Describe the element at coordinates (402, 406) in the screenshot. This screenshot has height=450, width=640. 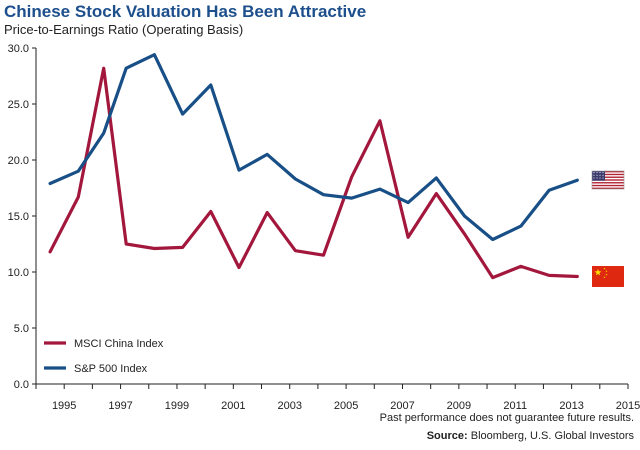
I see `x-tick-label: 2007` at that location.